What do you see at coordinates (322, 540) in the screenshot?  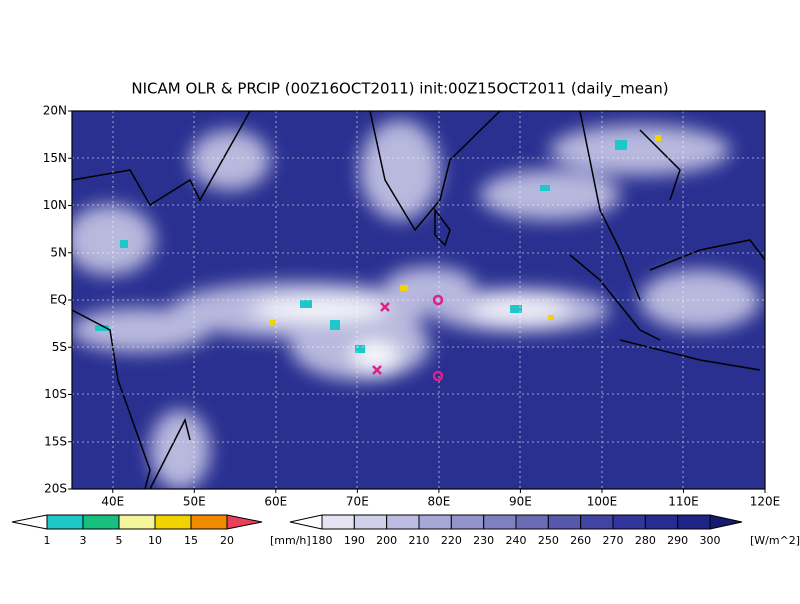 I see `colorbar-label: 180` at bounding box center [322, 540].